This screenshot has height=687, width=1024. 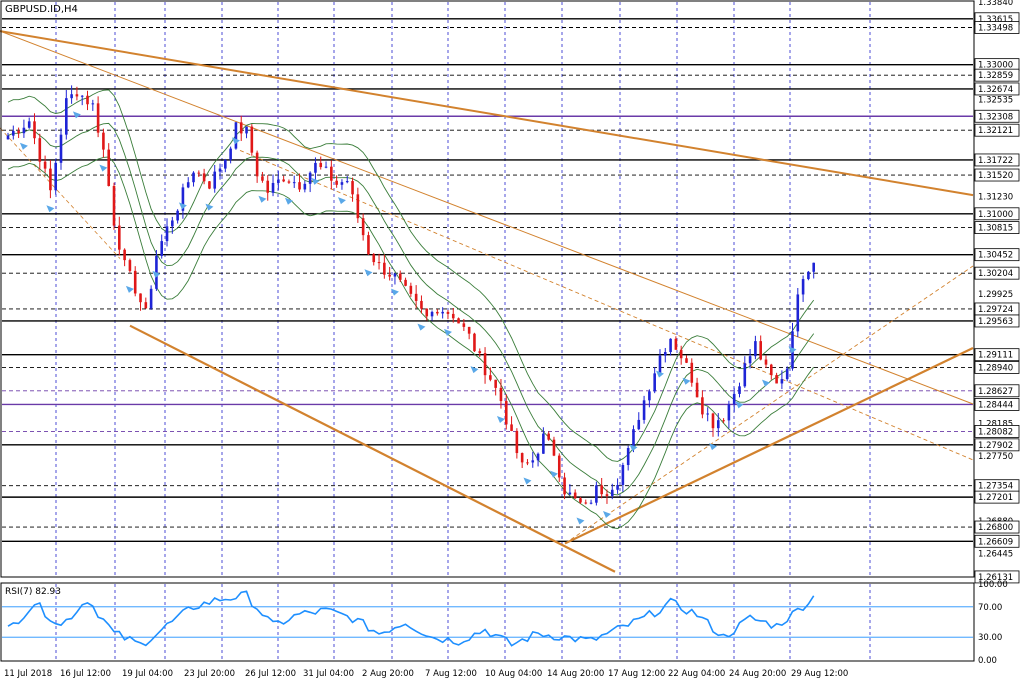 I want to click on price-tick-label: 1.30452, so click(x=995, y=256).